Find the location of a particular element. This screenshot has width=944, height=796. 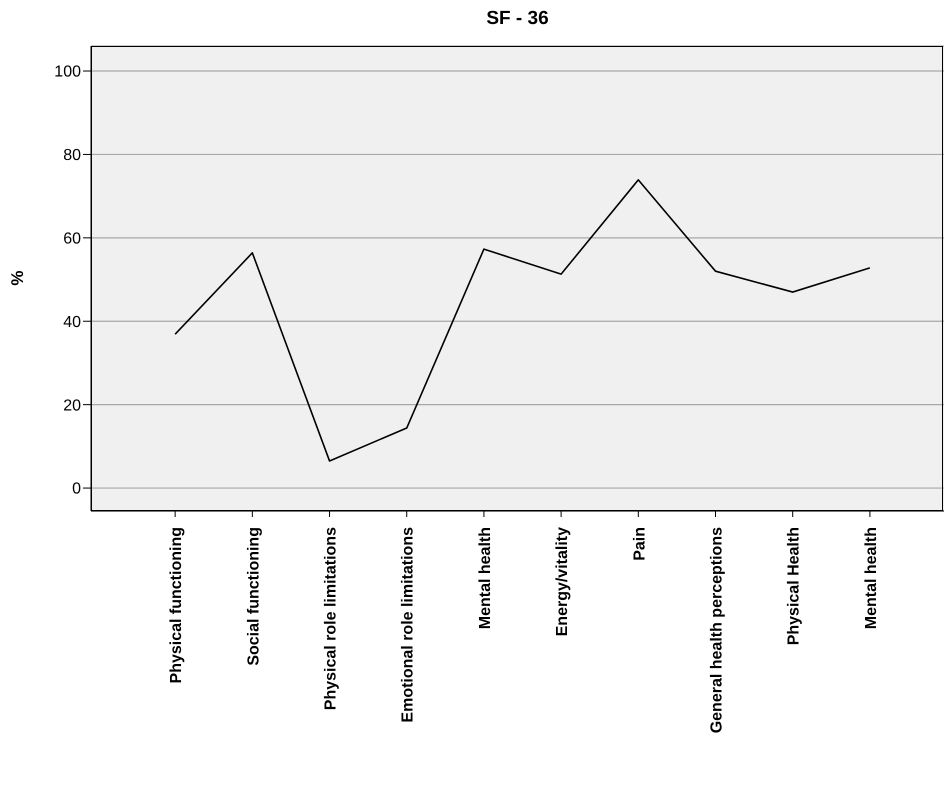

x-tick-label: Physical Health is located at coordinates (794, 586).